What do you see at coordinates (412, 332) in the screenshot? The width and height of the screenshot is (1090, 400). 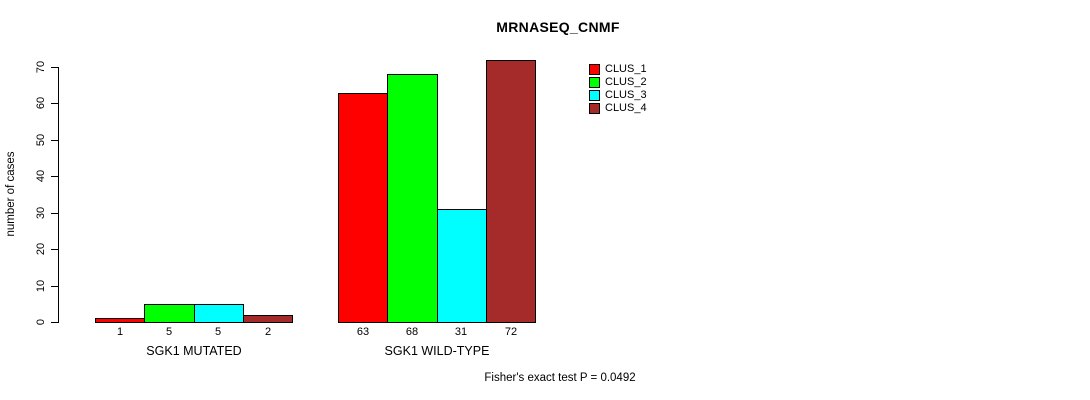 I see `bar-value-label: 68` at bounding box center [412, 332].